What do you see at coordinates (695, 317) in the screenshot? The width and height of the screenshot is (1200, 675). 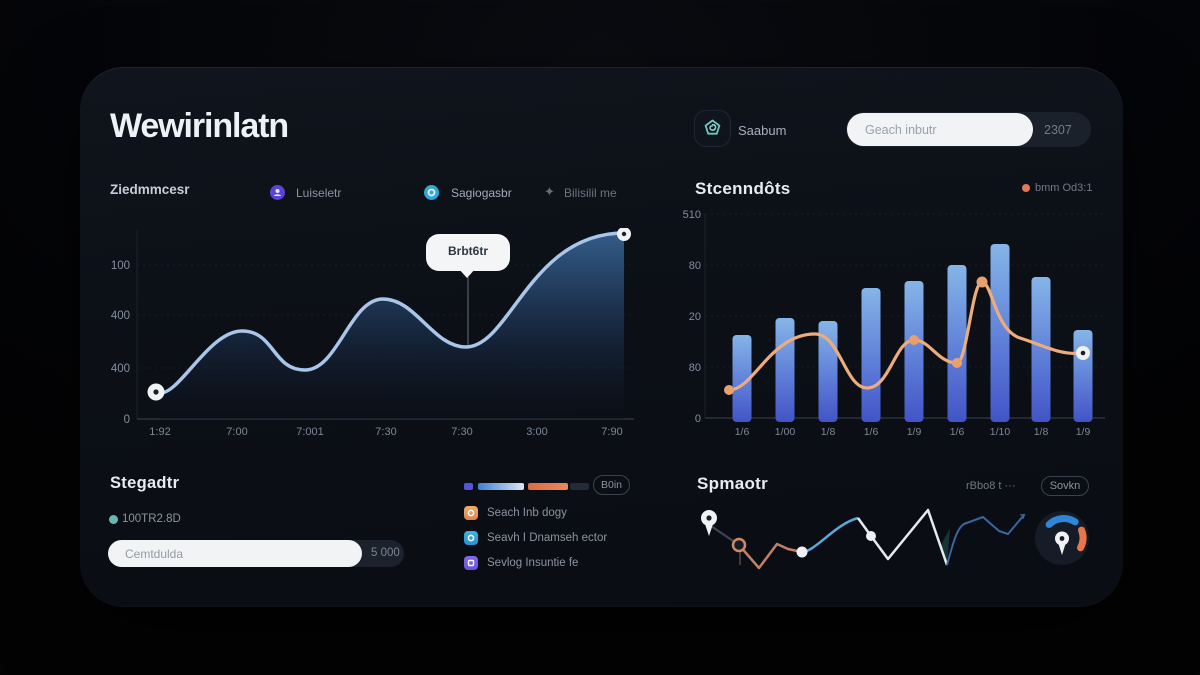 I see `svg-text: 20` at bounding box center [695, 317].